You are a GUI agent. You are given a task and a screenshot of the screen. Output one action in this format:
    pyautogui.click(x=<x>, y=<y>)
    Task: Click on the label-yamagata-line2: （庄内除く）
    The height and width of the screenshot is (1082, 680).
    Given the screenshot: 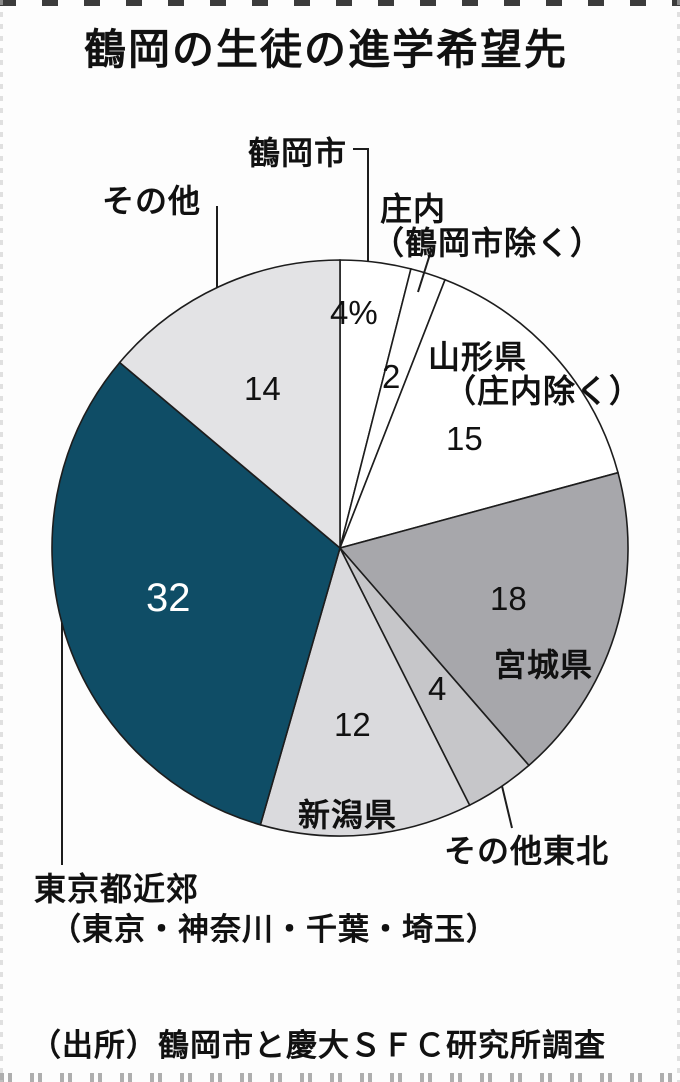 What is the action you would take?
    pyautogui.click(x=543, y=391)
    